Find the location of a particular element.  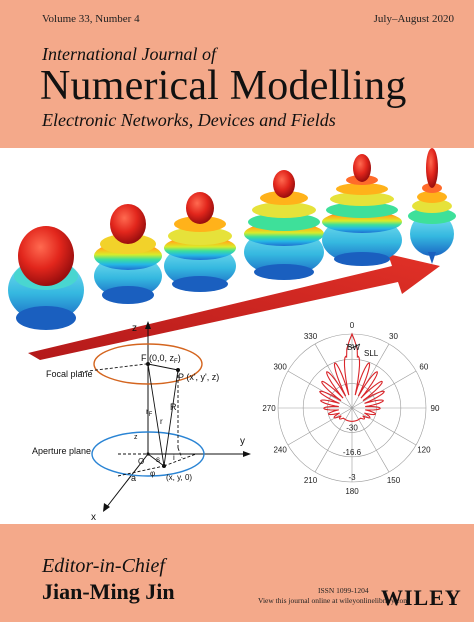

aperture-plane-ellipse is located at coordinates (148, 454).